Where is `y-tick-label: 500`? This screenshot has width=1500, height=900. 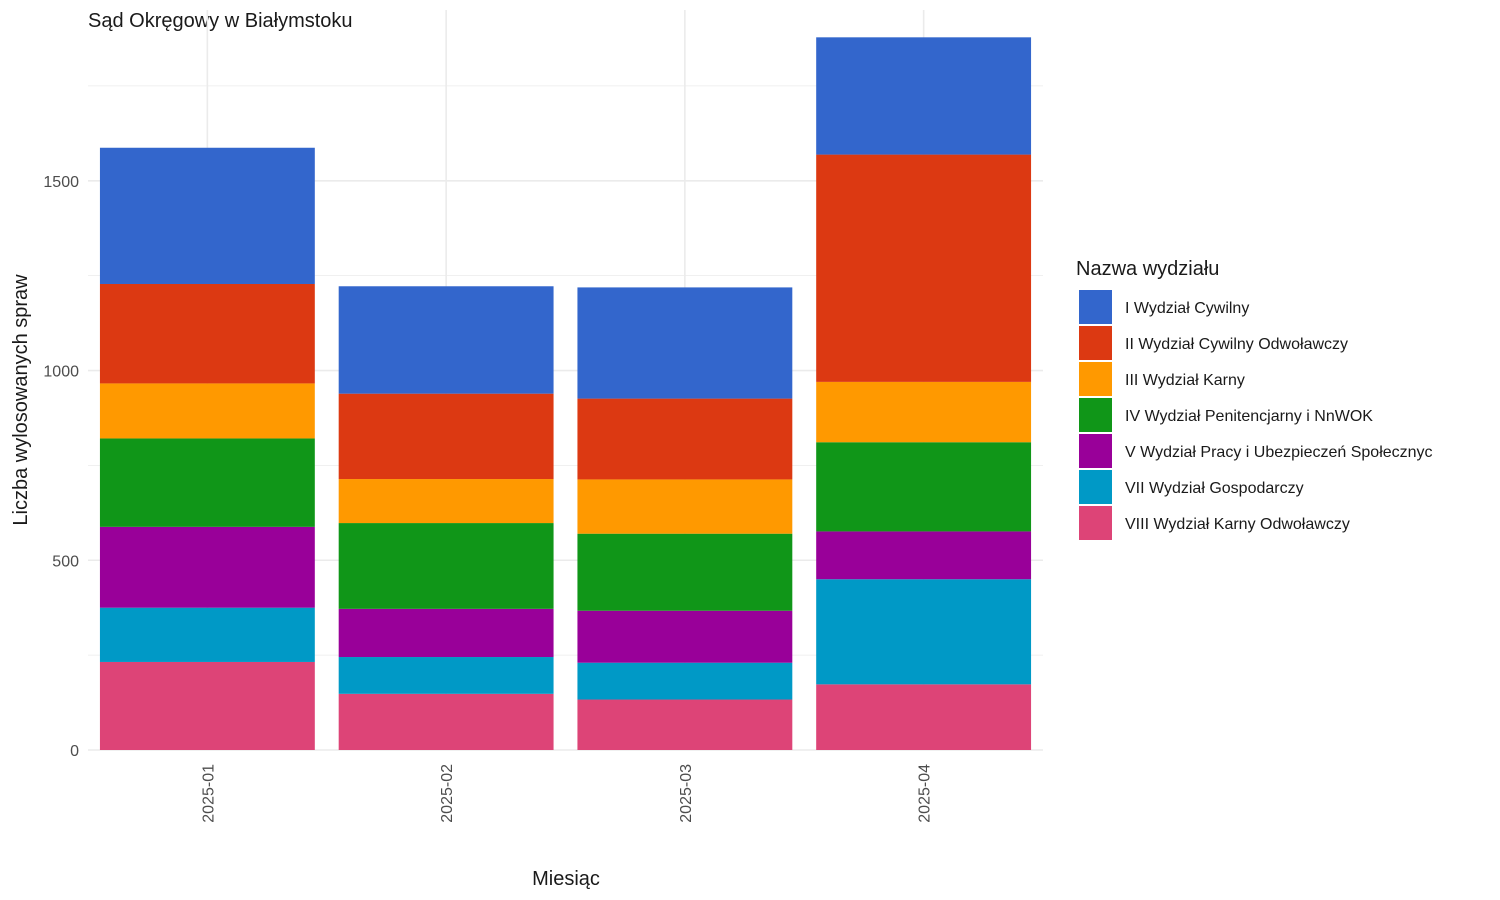 y-tick-label: 500 is located at coordinates (65, 561).